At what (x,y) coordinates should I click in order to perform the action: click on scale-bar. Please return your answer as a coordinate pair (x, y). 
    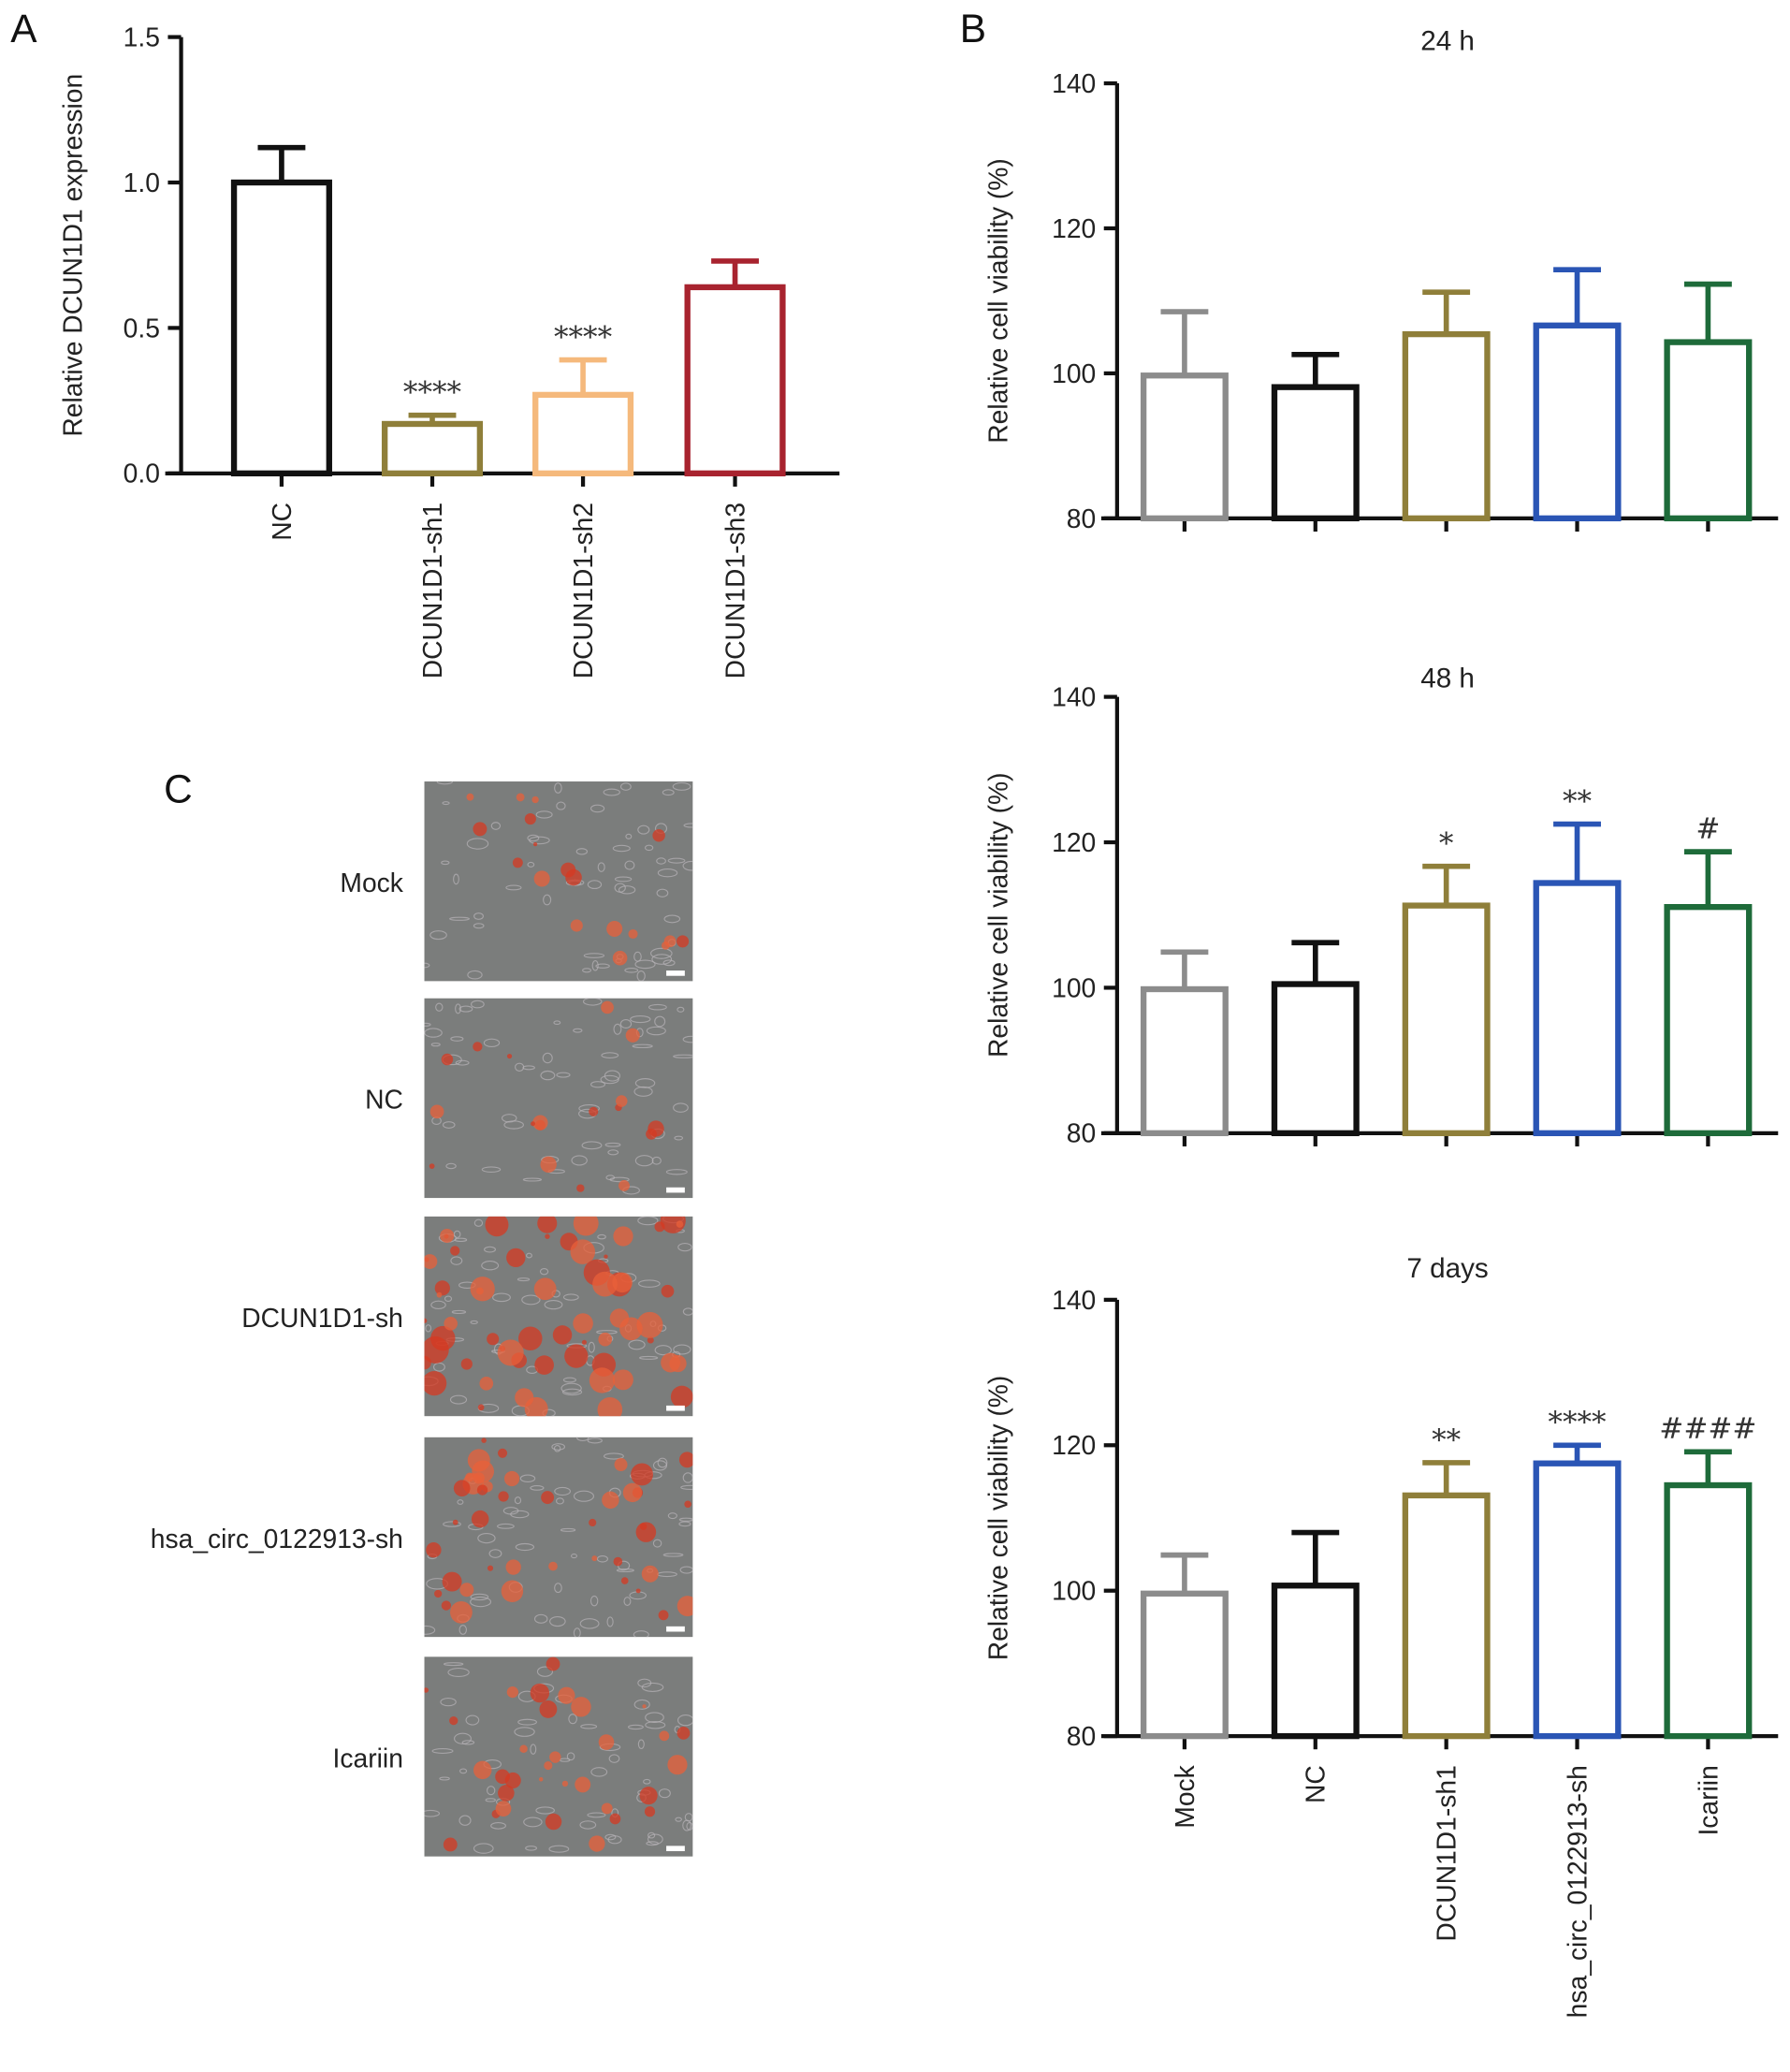
    Looking at the image, I should click on (675, 1190).